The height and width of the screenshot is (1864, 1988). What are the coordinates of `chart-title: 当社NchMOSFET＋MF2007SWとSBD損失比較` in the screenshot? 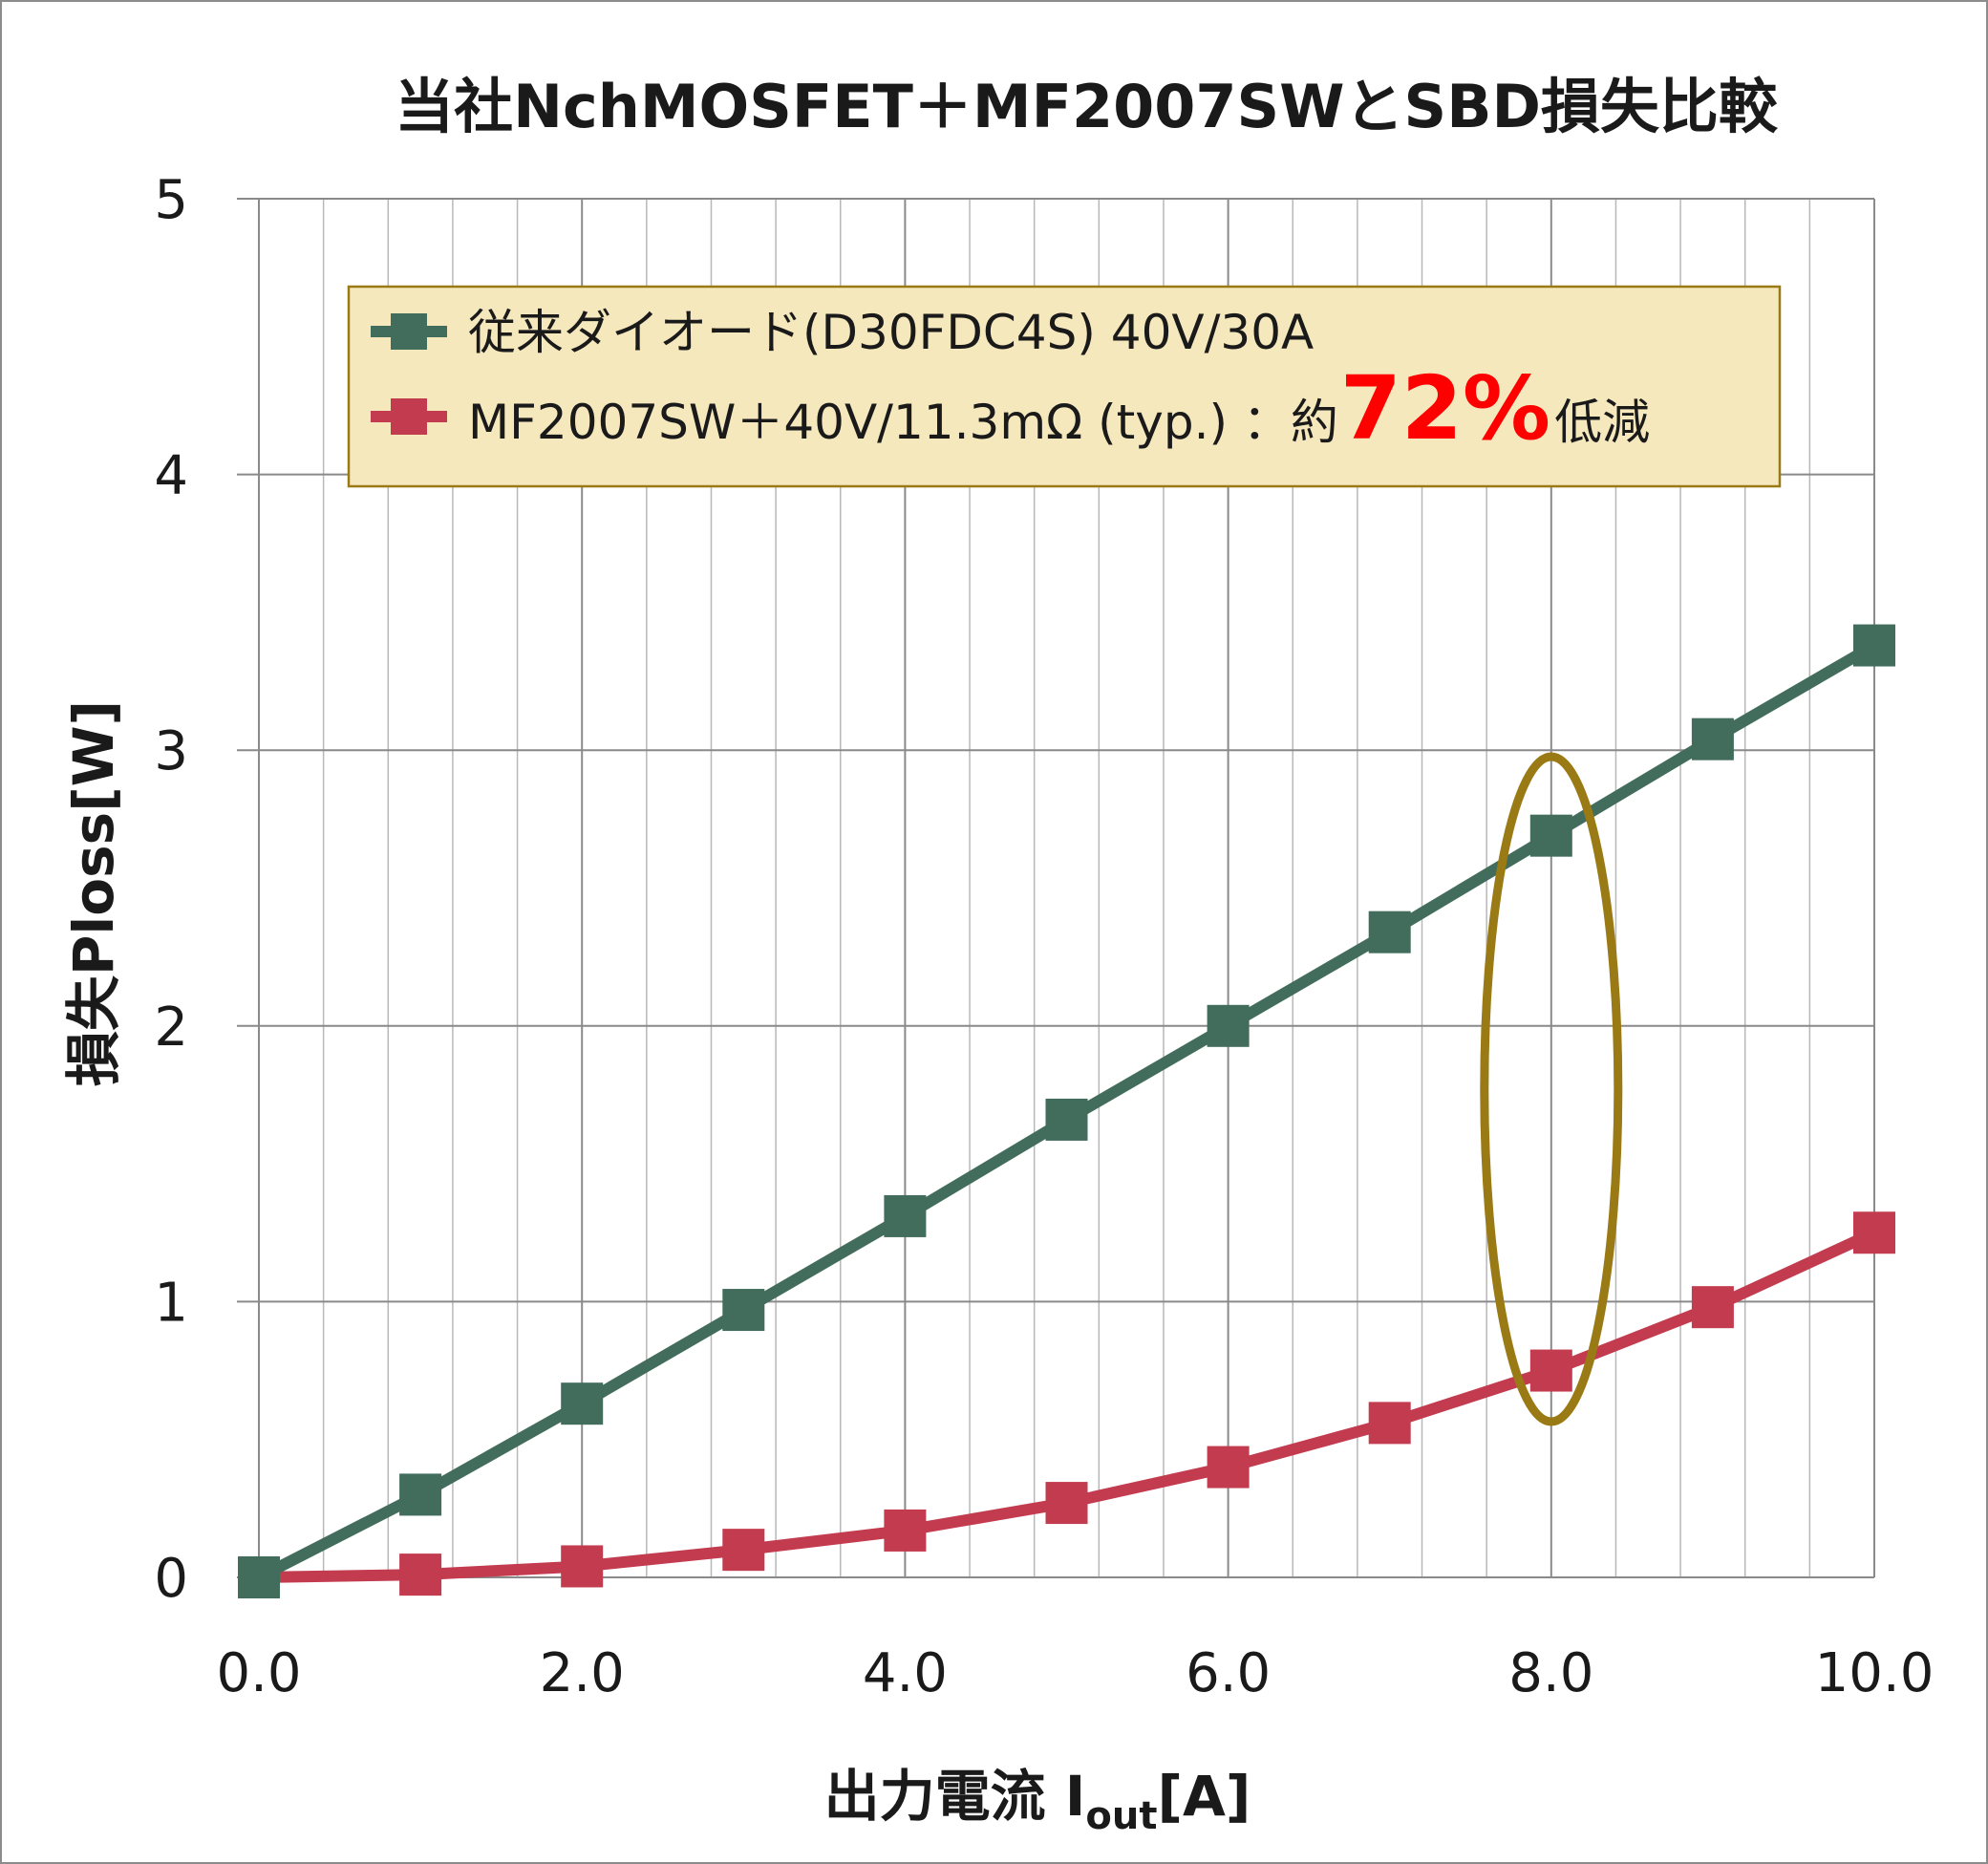 It's located at (1087, 106).